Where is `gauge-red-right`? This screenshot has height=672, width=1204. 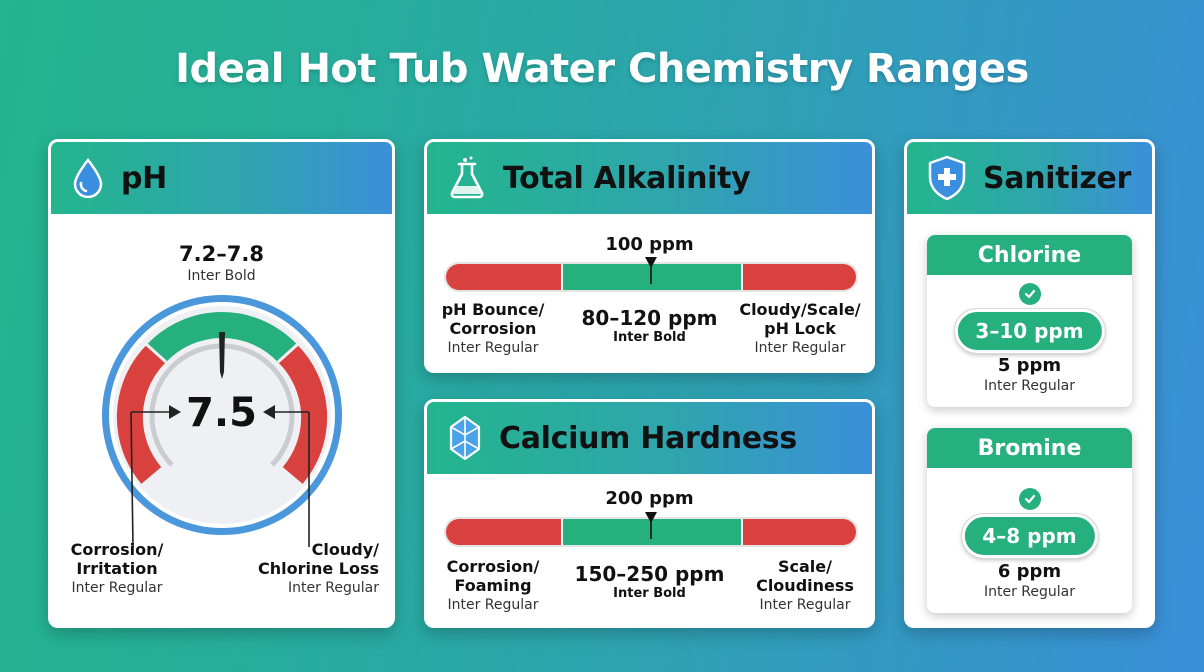
gauge-red-right is located at coordinates (302, 413).